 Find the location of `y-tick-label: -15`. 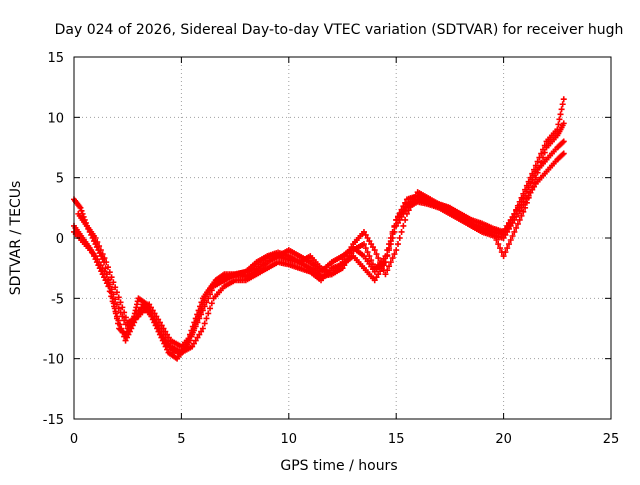

y-tick-label: -15 is located at coordinates (53, 420).